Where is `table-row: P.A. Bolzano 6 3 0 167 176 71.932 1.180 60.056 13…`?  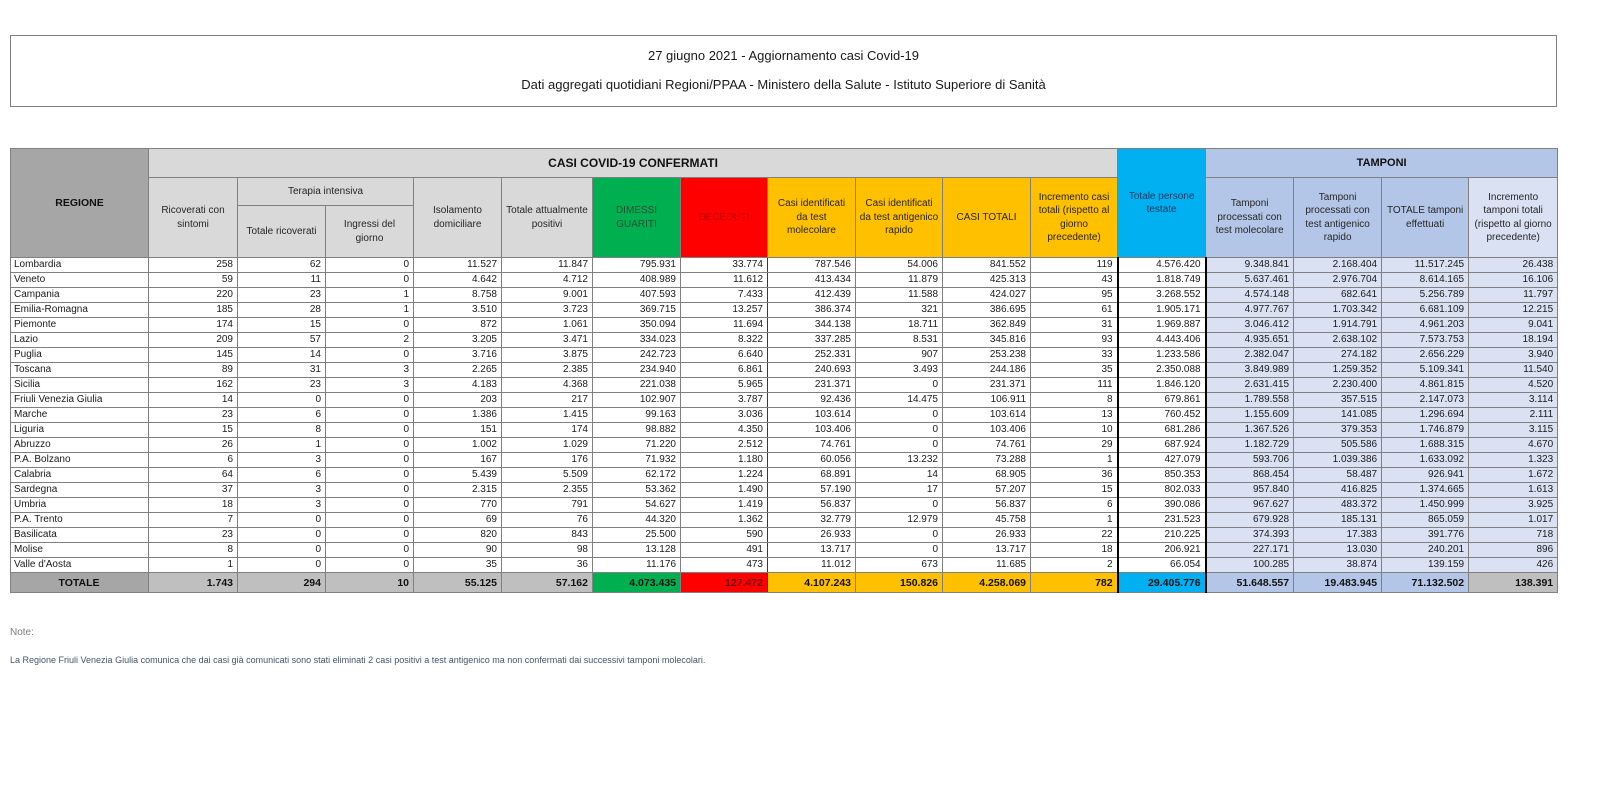
table-row: P.A. Bolzano 6 3 0 167 176 71.932 1.180 60.056 13… is located at coordinates (784, 460).